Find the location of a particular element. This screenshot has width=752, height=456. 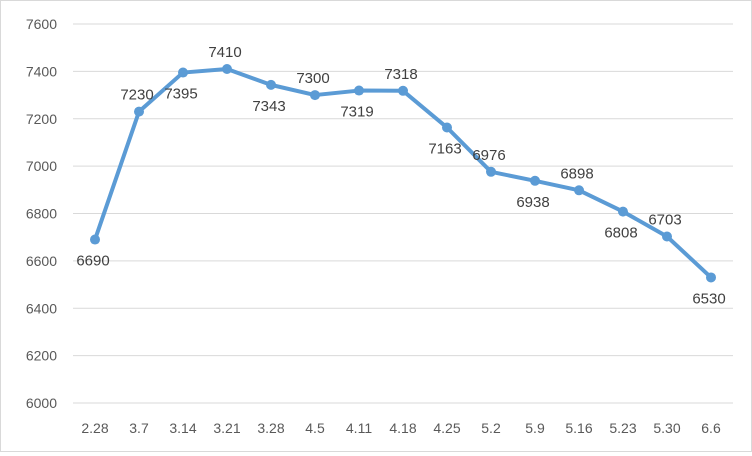

x-tick-label: 3.14 is located at coordinates (182, 428).